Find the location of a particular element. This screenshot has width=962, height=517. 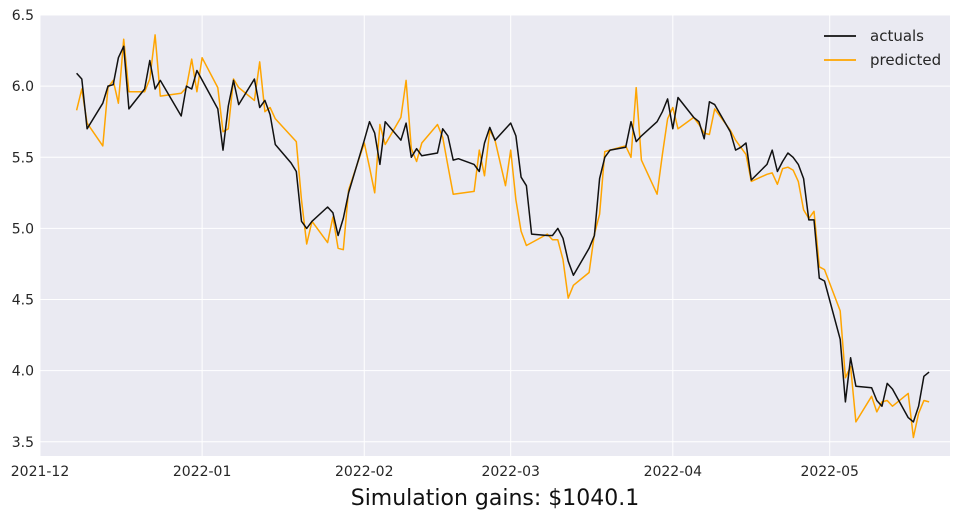

y-tick-label: 5.0 is located at coordinates (23, 229).